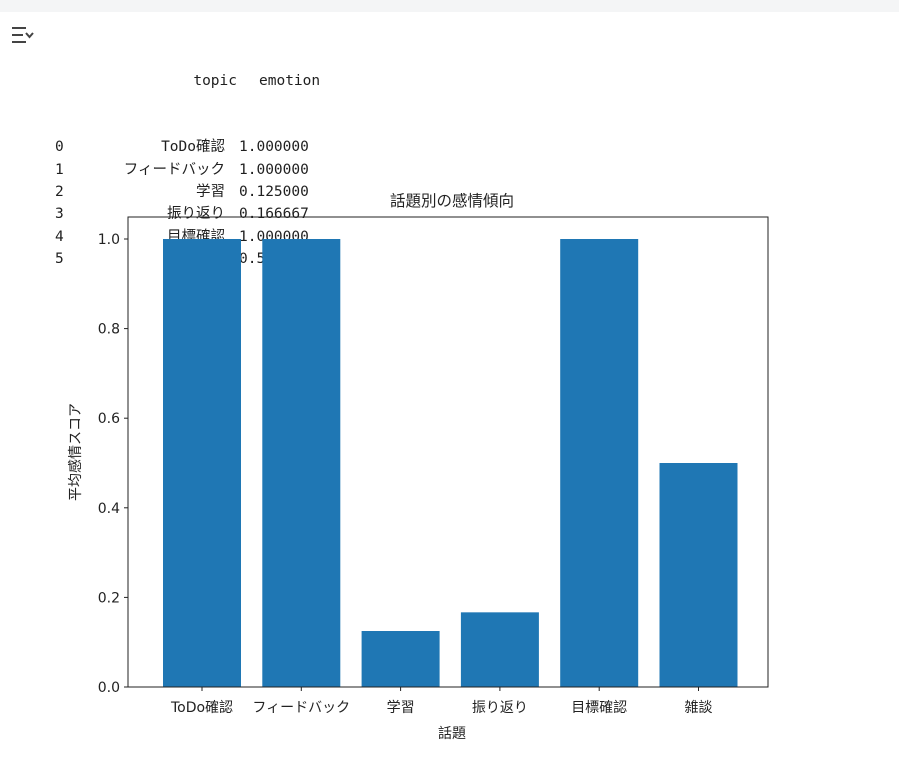 This screenshot has width=899, height=768. I want to click on y-axis-label: 平均感情スコア, so click(75, 452).